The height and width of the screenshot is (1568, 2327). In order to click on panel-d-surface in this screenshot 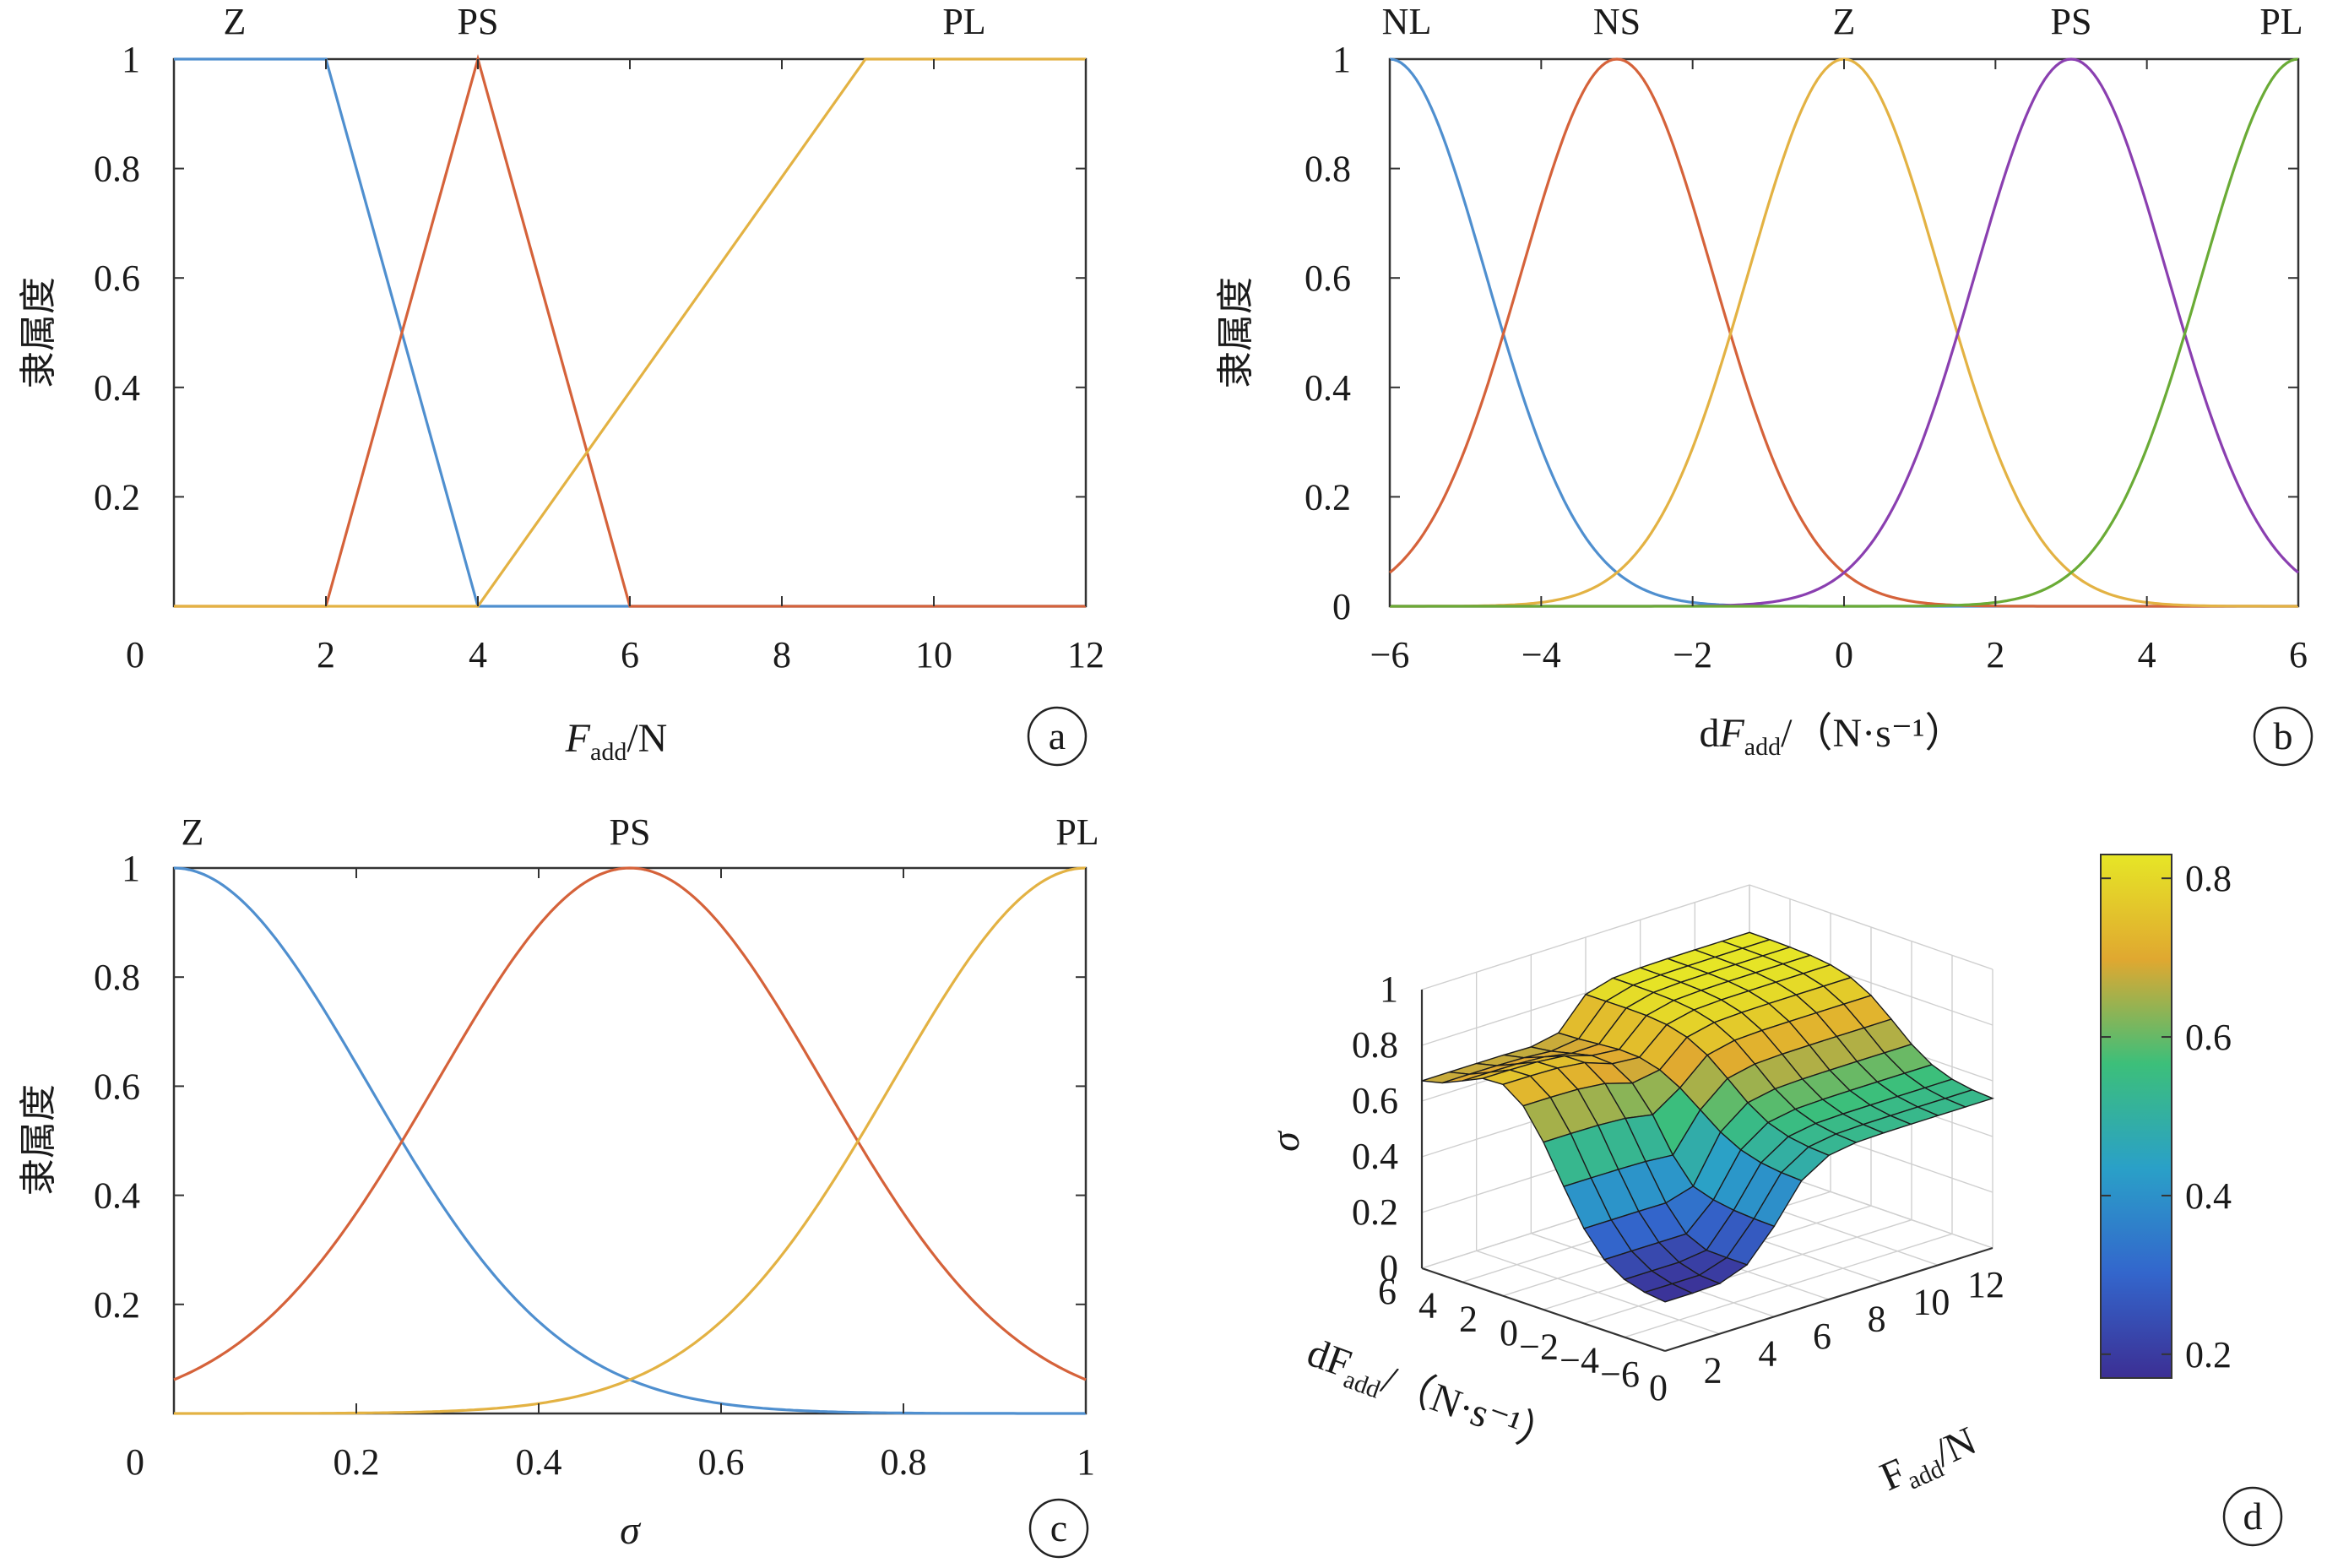, I will do `click(1708, 1117)`.